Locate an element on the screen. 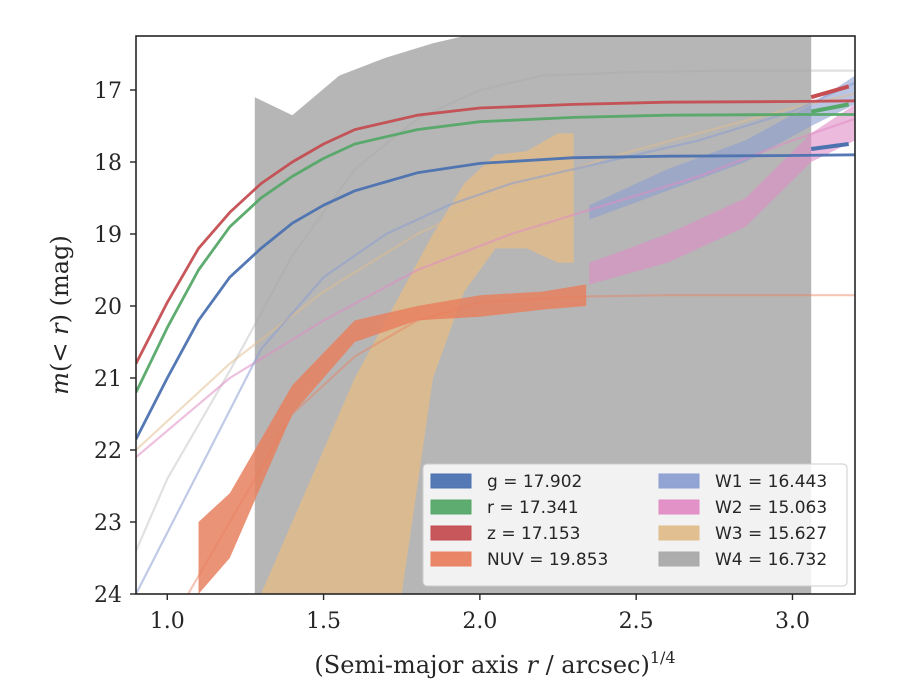 The height and width of the screenshot is (700, 900). legend-swatch-nuv is located at coordinates (451, 559).